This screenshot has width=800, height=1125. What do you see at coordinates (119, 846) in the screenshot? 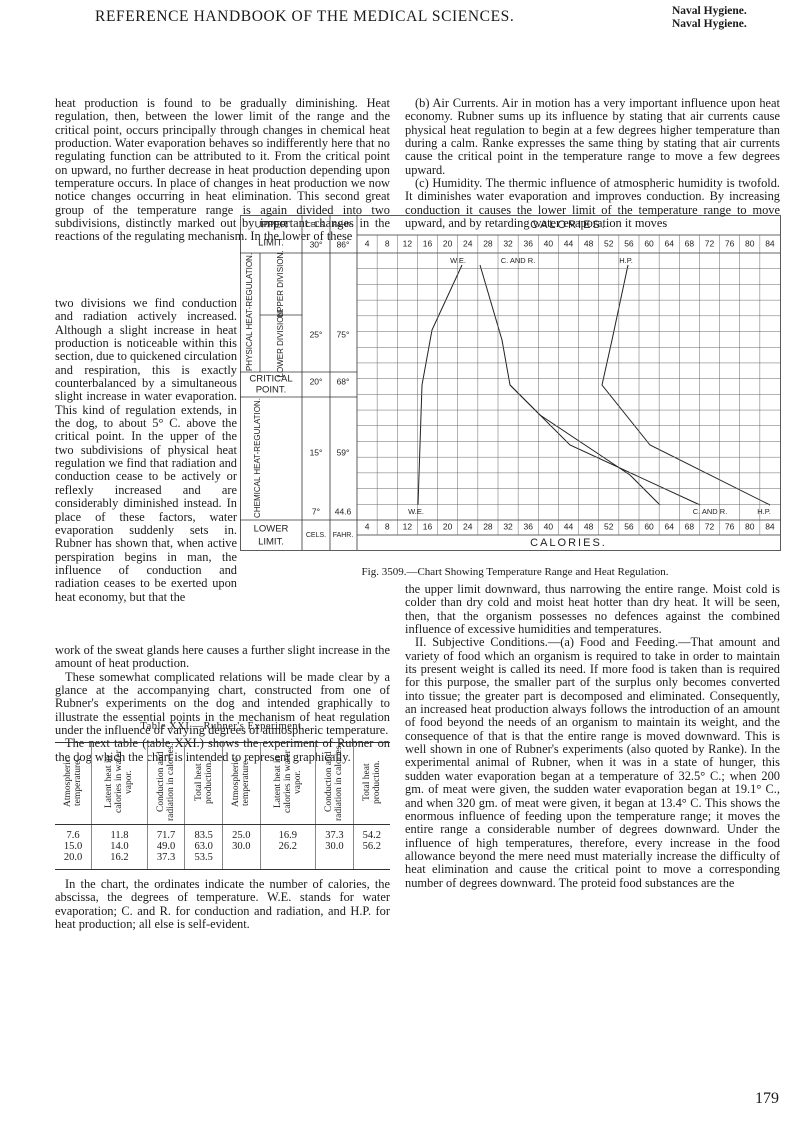
I see `cell: 14.0` at bounding box center [119, 846].